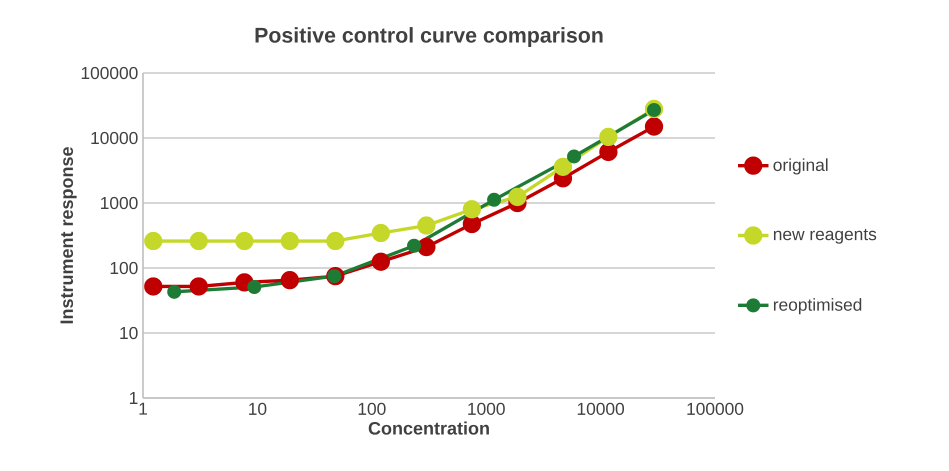  Describe the element at coordinates (124, 268) in the screenshot. I see `y-tick-label: 100` at that location.